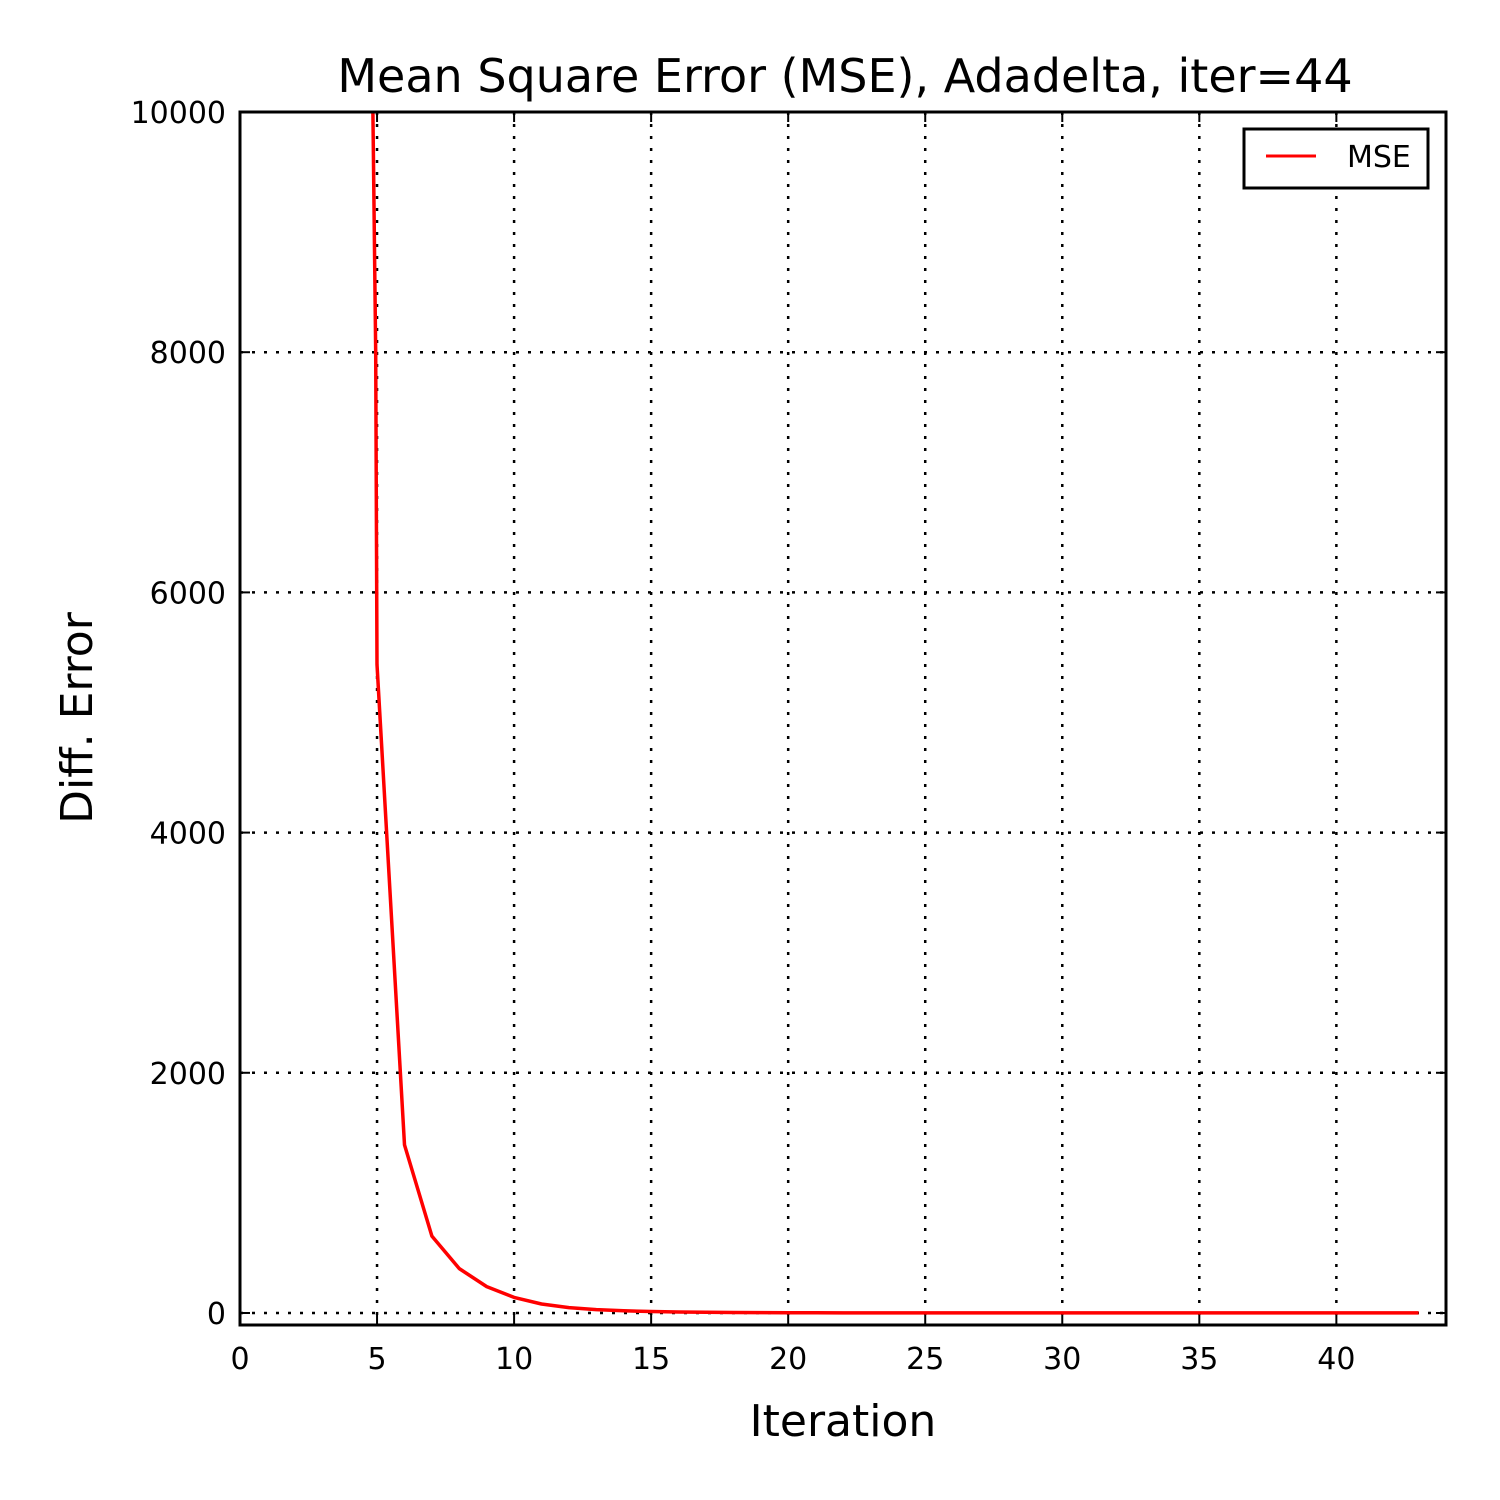 This screenshot has height=1500, width=1500. What do you see at coordinates (188, 1074) in the screenshot?
I see `y-tick-label: 2000` at bounding box center [188, 1074].